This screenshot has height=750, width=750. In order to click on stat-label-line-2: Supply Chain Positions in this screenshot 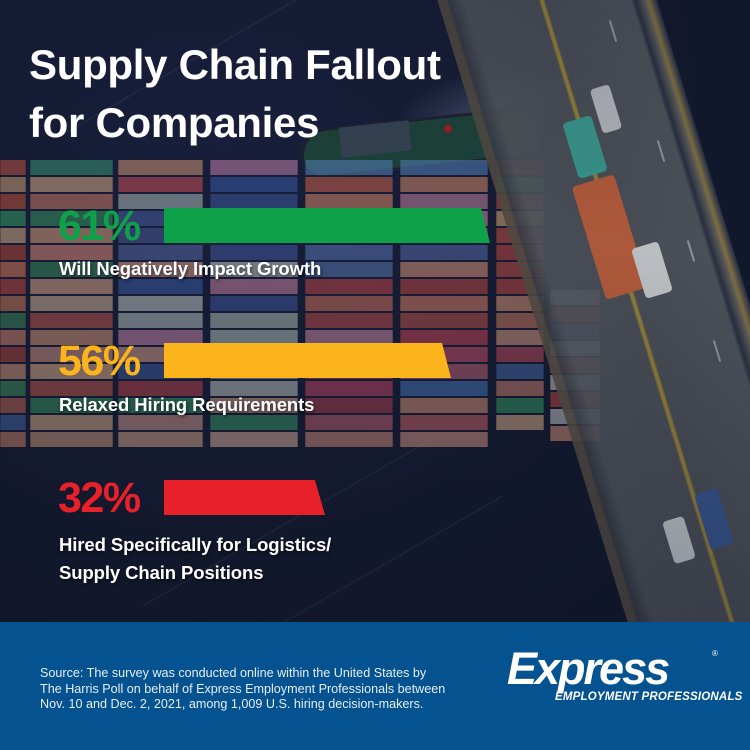, I will do `click(161, 572)`.